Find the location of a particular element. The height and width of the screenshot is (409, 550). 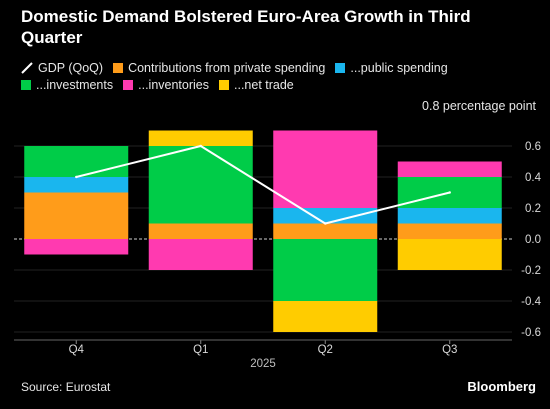

legend-label-public: ...public spending is located at coordinates (399, 67).